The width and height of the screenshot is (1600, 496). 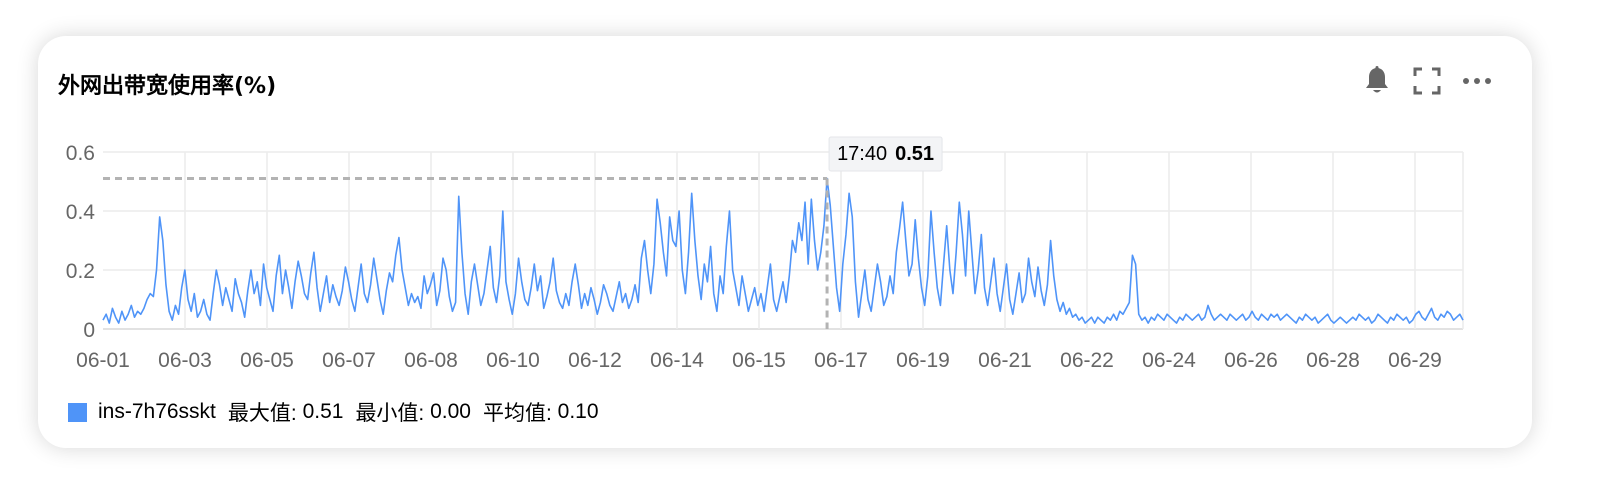 I want to click on tooltip-text: 17:40 0.51, so click(x=885, y=154).